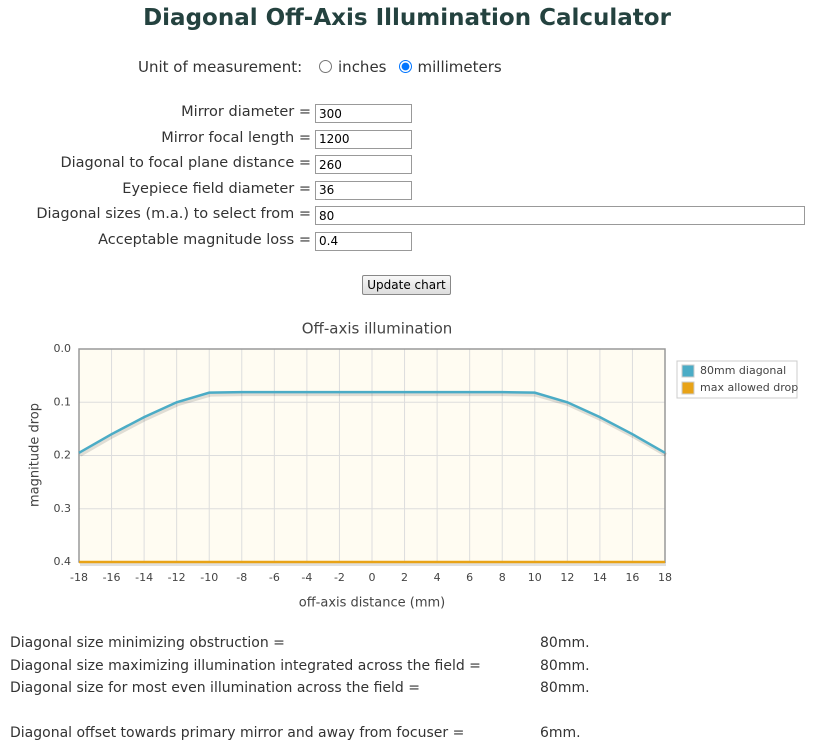 This screenshot has height=750, width=814. Describe the element at coordinates (406, 285) in the screenshot. I see `update-button: Update chart` at that location.